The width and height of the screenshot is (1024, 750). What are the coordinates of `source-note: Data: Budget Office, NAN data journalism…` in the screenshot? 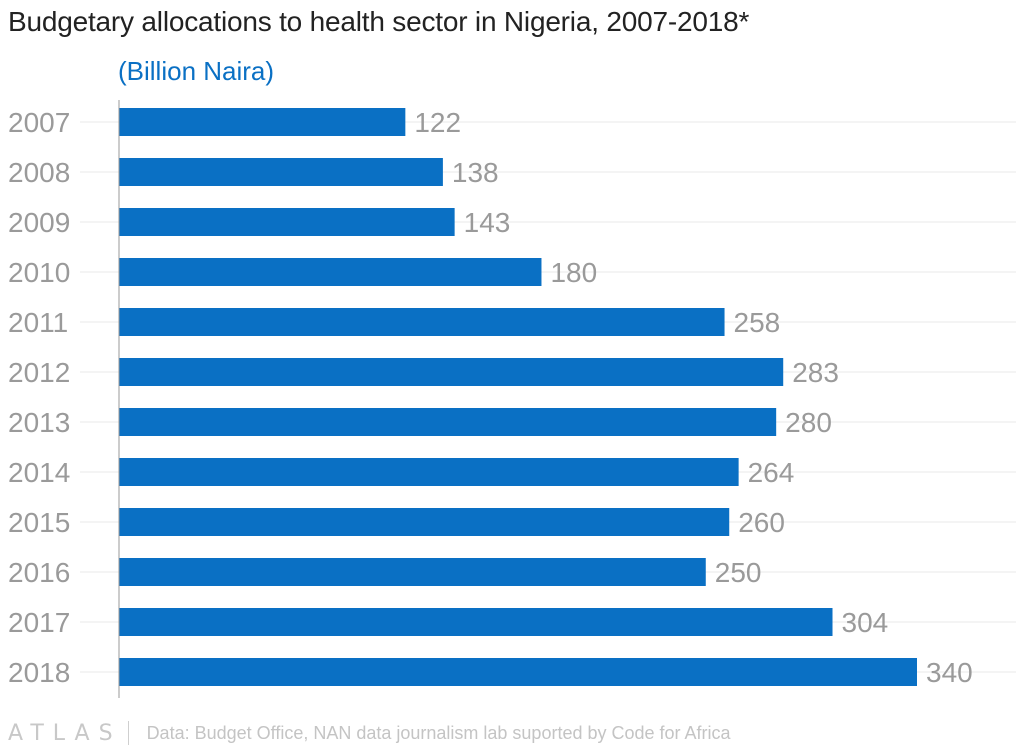 It's located at (438, 732).